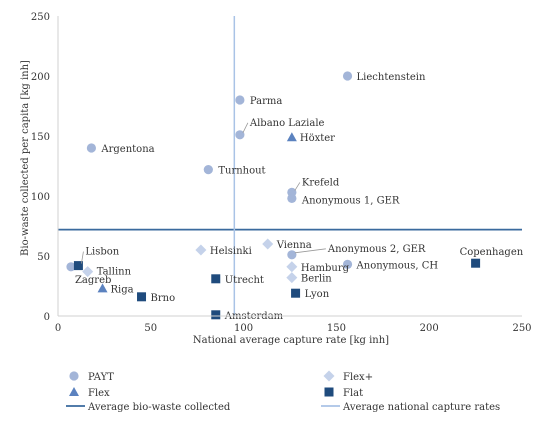 This screenshot has height=427, width=550. What do you see at coordinates (266, 101) in the screenshot?
I see `point-label: Parma` at bounding box center [266, 101].